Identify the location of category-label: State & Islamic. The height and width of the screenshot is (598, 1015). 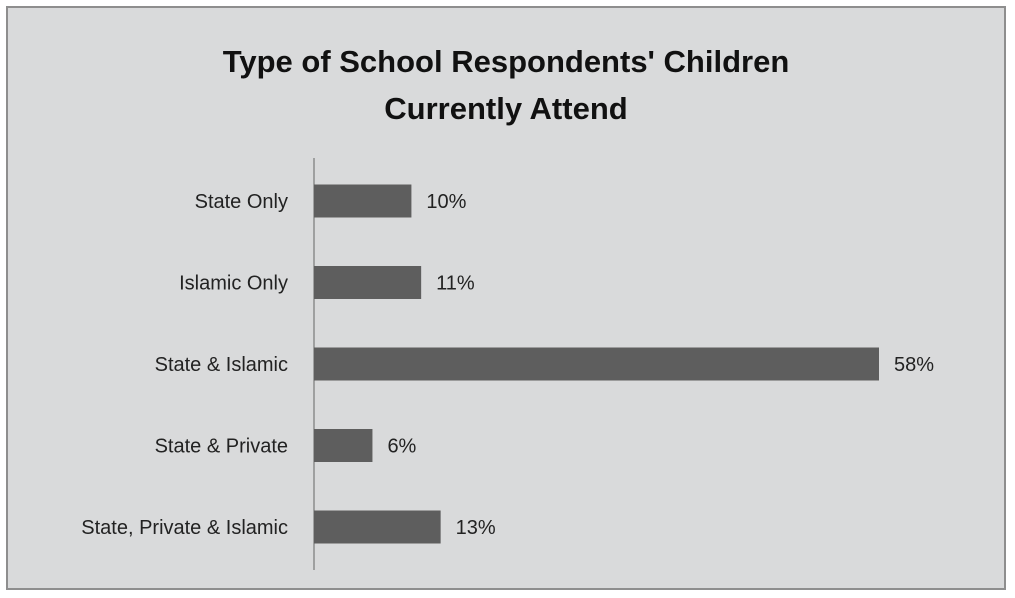
(221, 365).